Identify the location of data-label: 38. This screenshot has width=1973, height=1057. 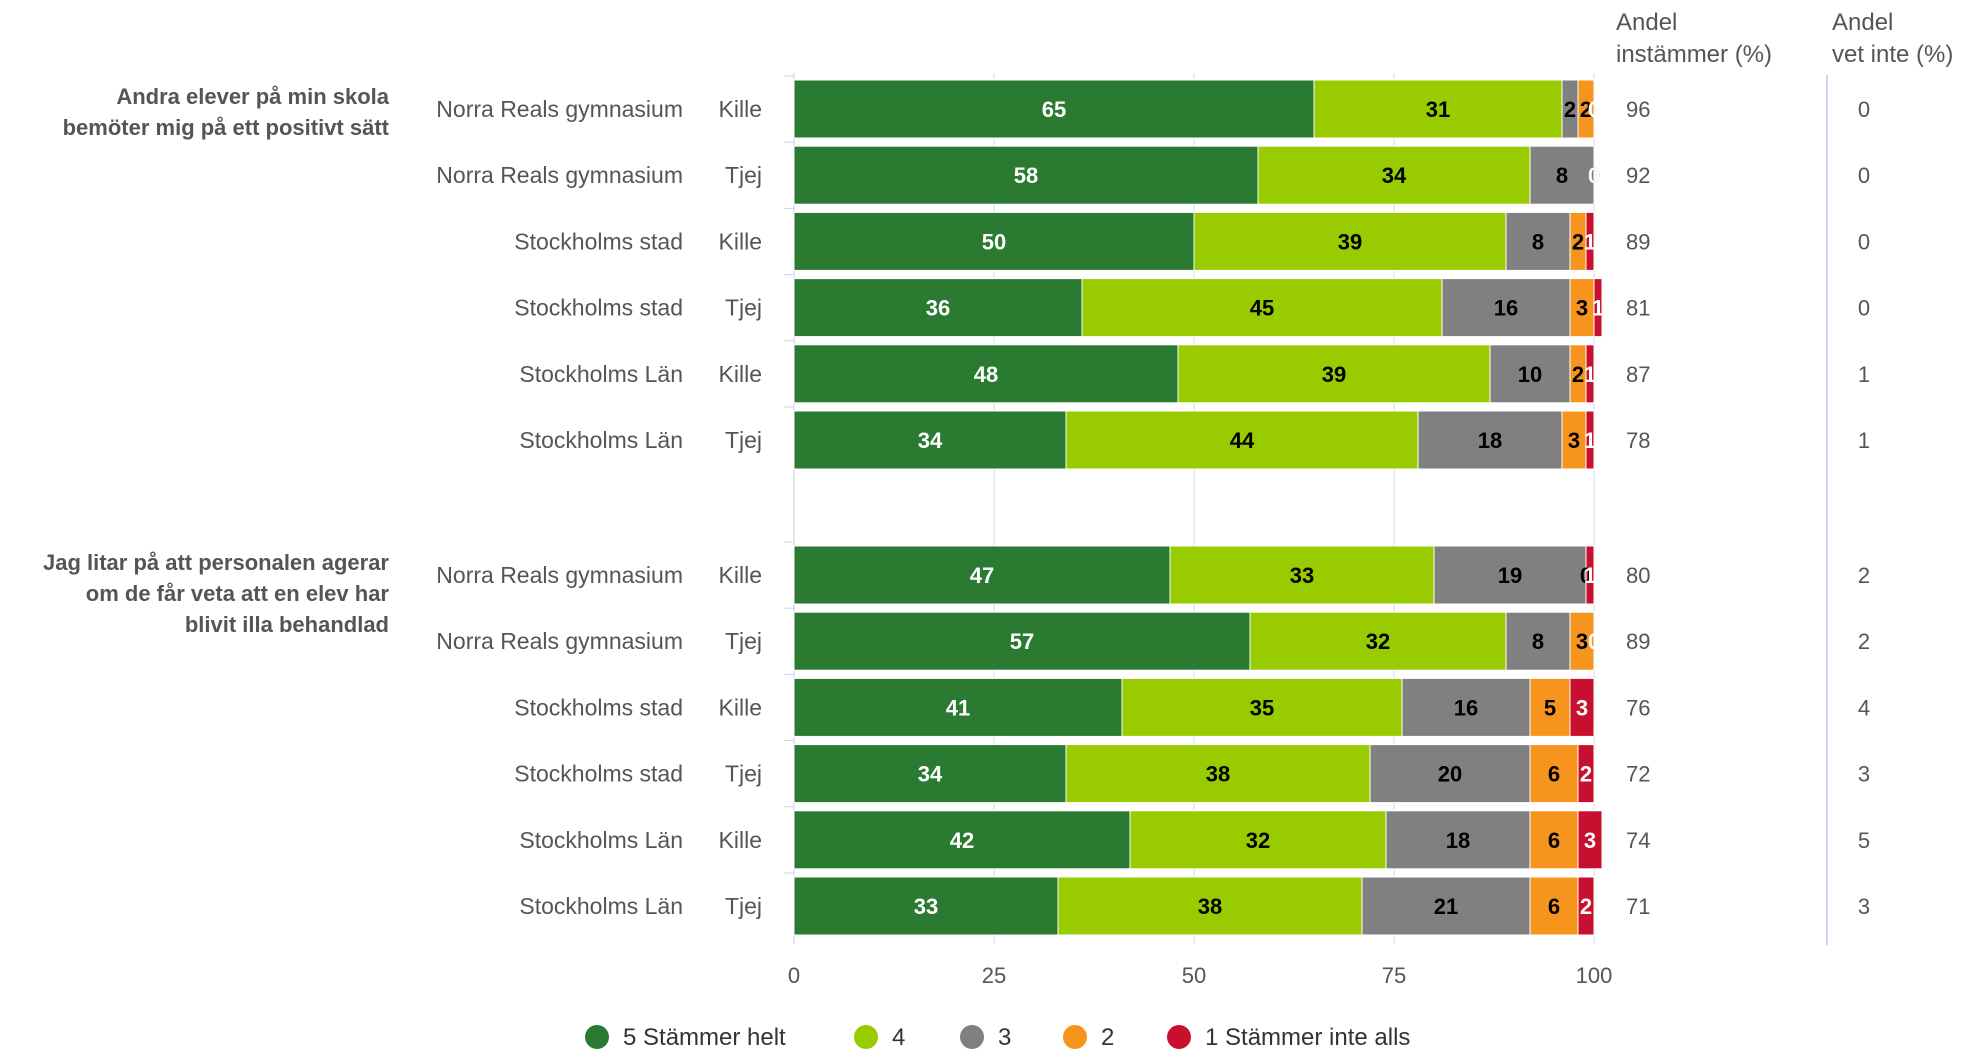
(1218, 774).